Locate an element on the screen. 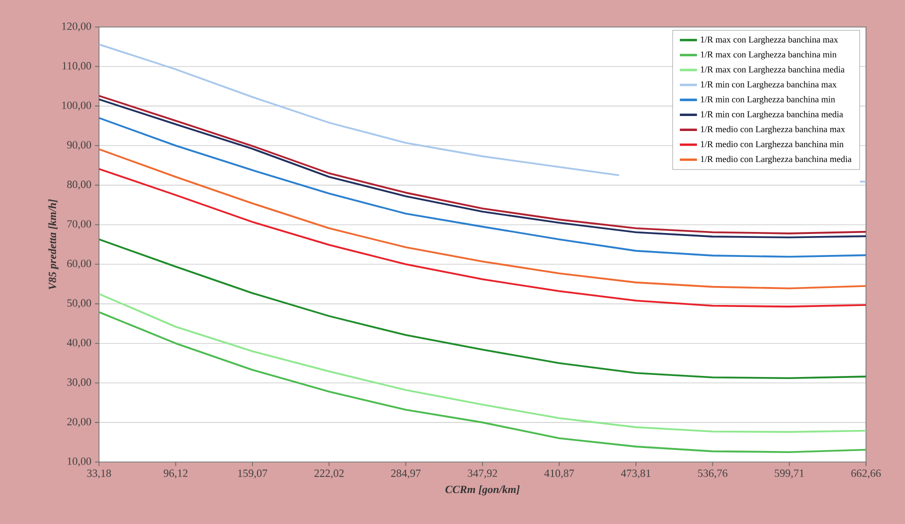  x-tick-label: 347,92 is located at coordinates (483, 474).